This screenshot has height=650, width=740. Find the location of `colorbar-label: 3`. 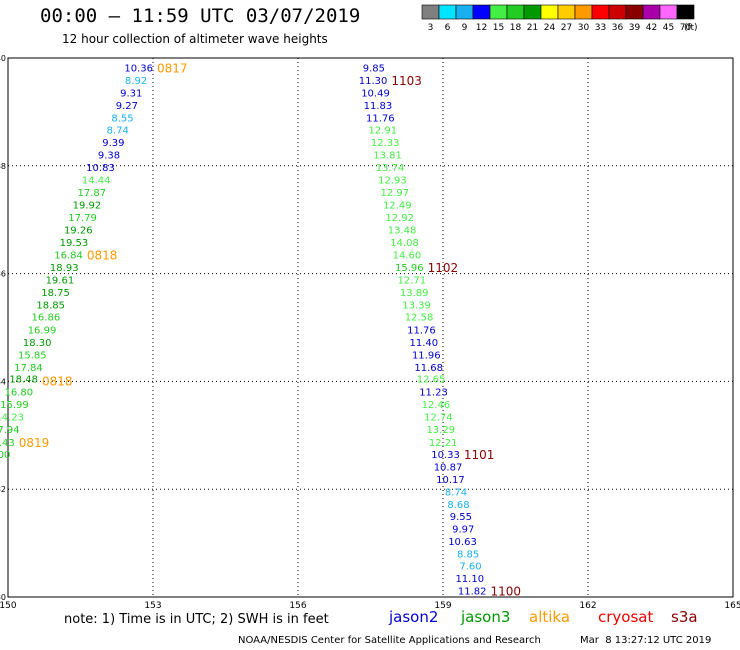

colorbar-label: 3 is located at coordinates (431, 28).